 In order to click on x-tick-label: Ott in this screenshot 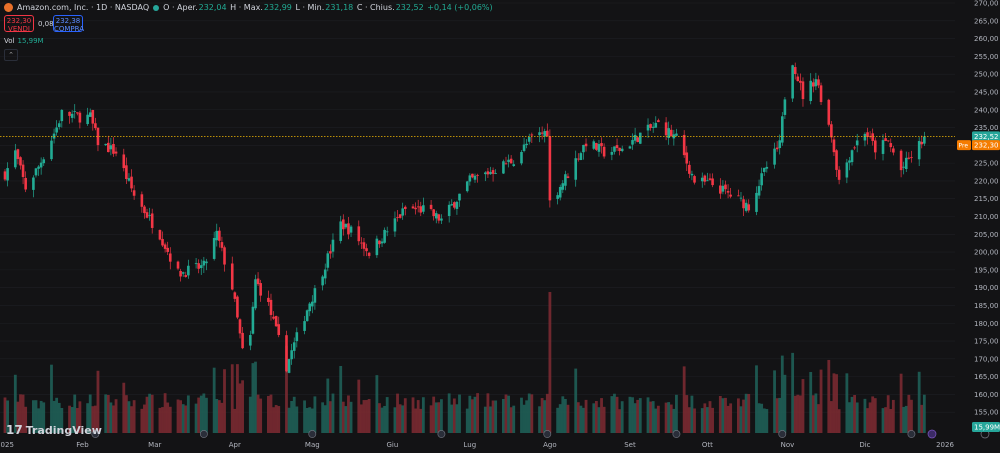, I will do `click(707, 445)`.